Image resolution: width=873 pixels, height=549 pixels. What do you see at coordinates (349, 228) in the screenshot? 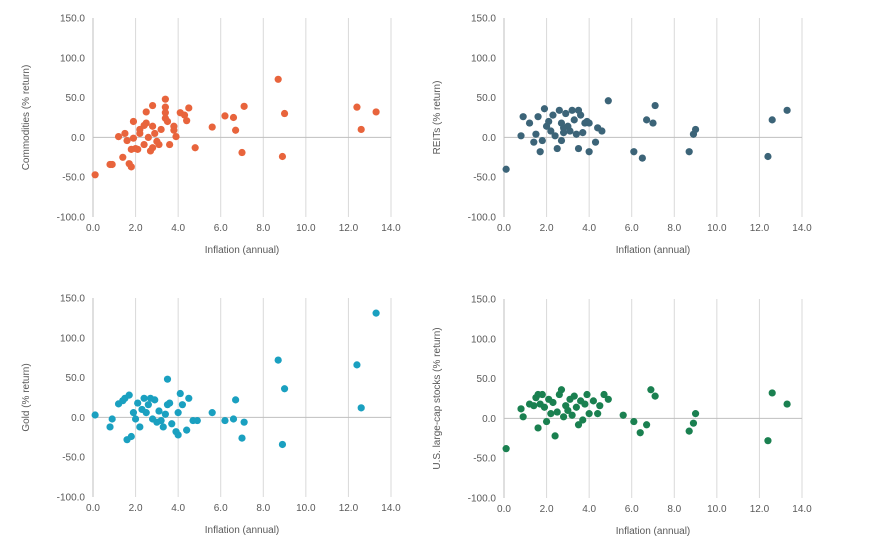
I see `x-tick-label: 12.0` at bounding box center [349, 228].